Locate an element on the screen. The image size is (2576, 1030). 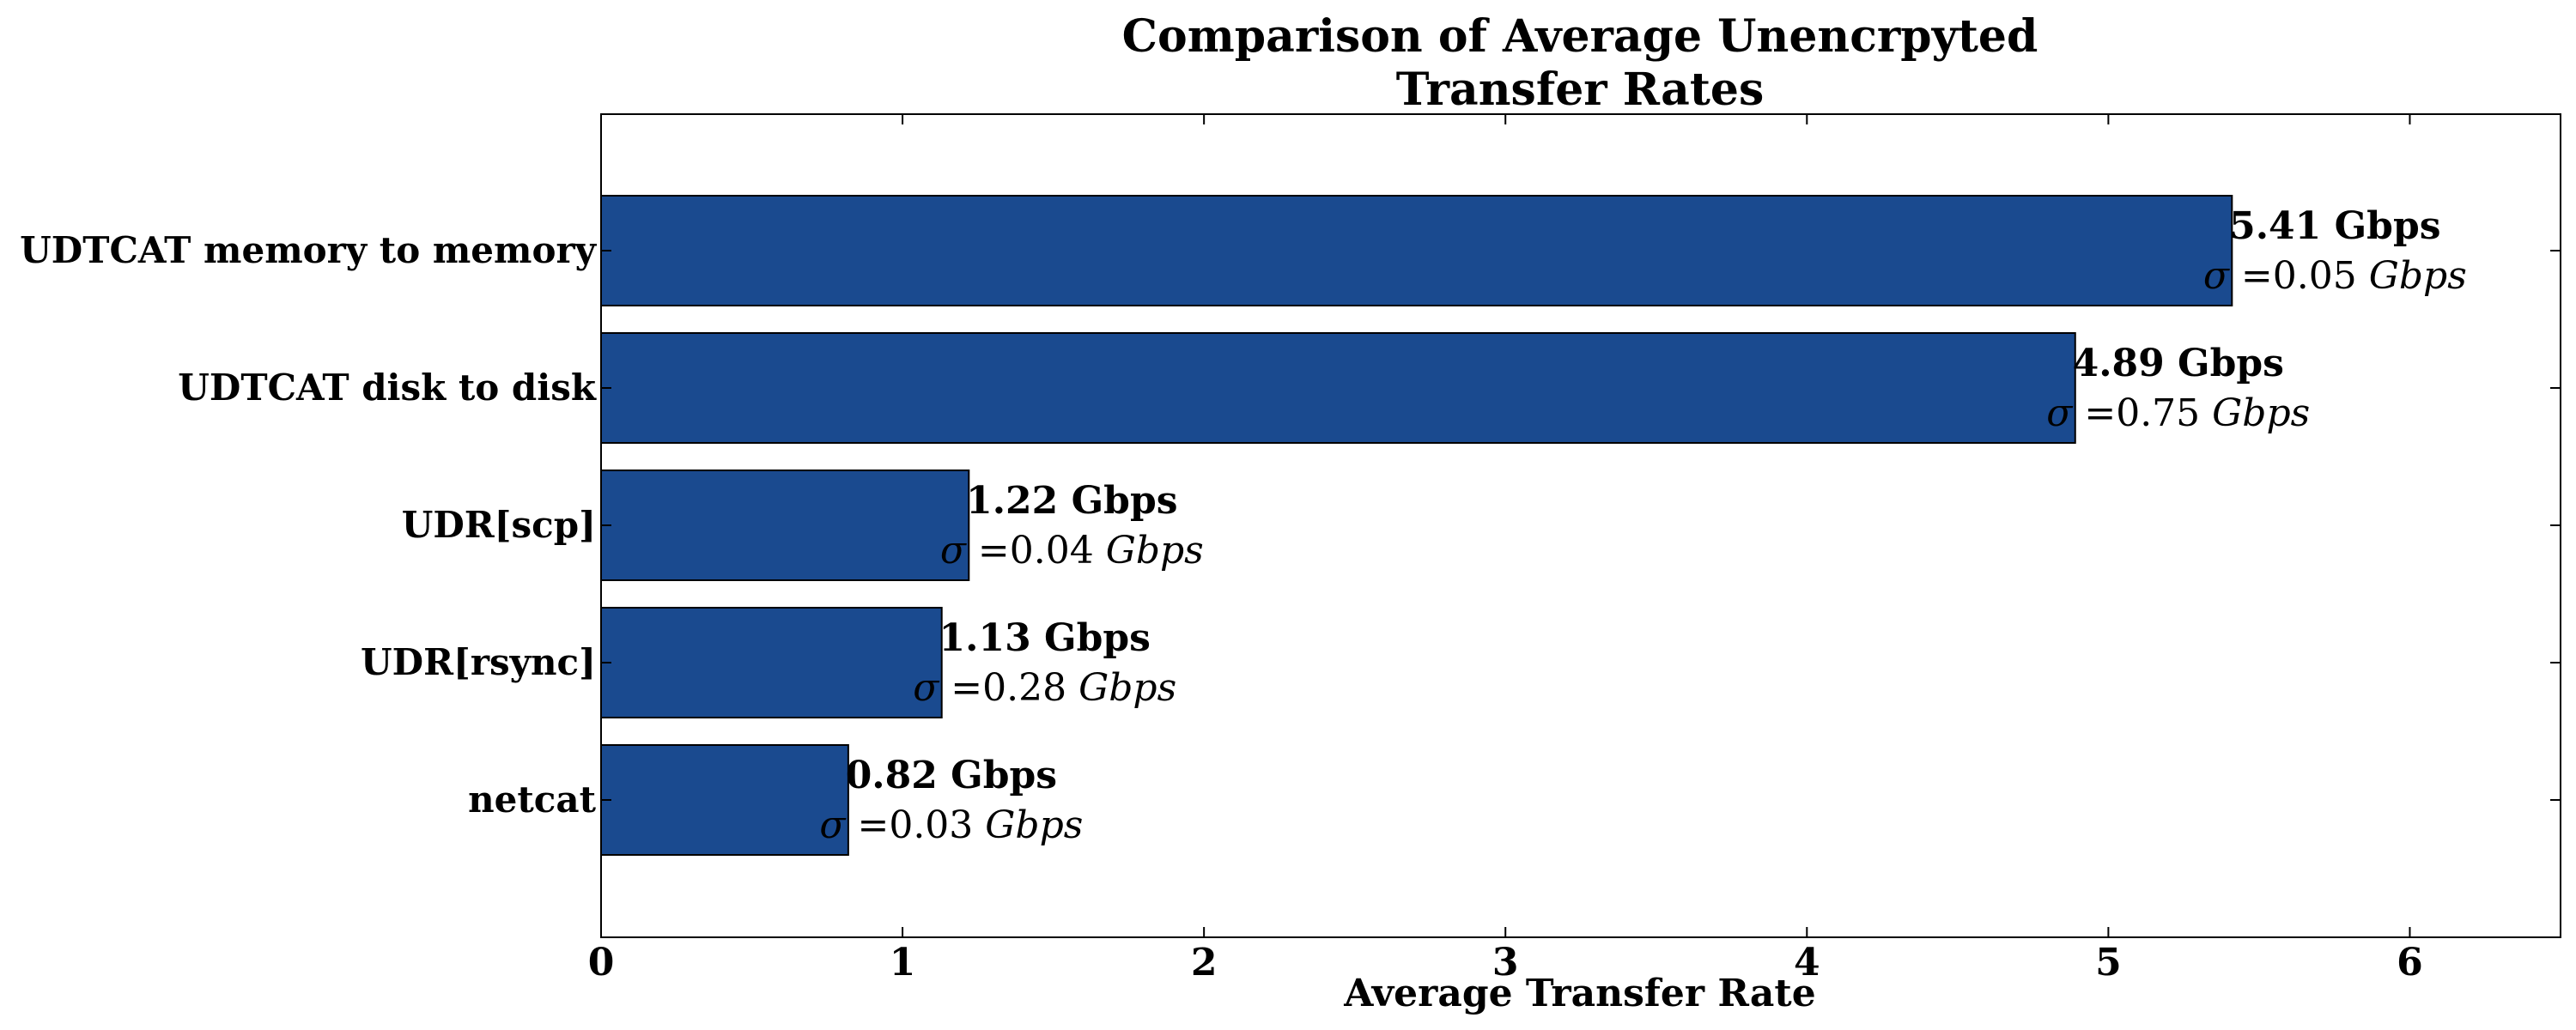
chart-title-line: Transfer Rates is located at coordinates (1580, 90).